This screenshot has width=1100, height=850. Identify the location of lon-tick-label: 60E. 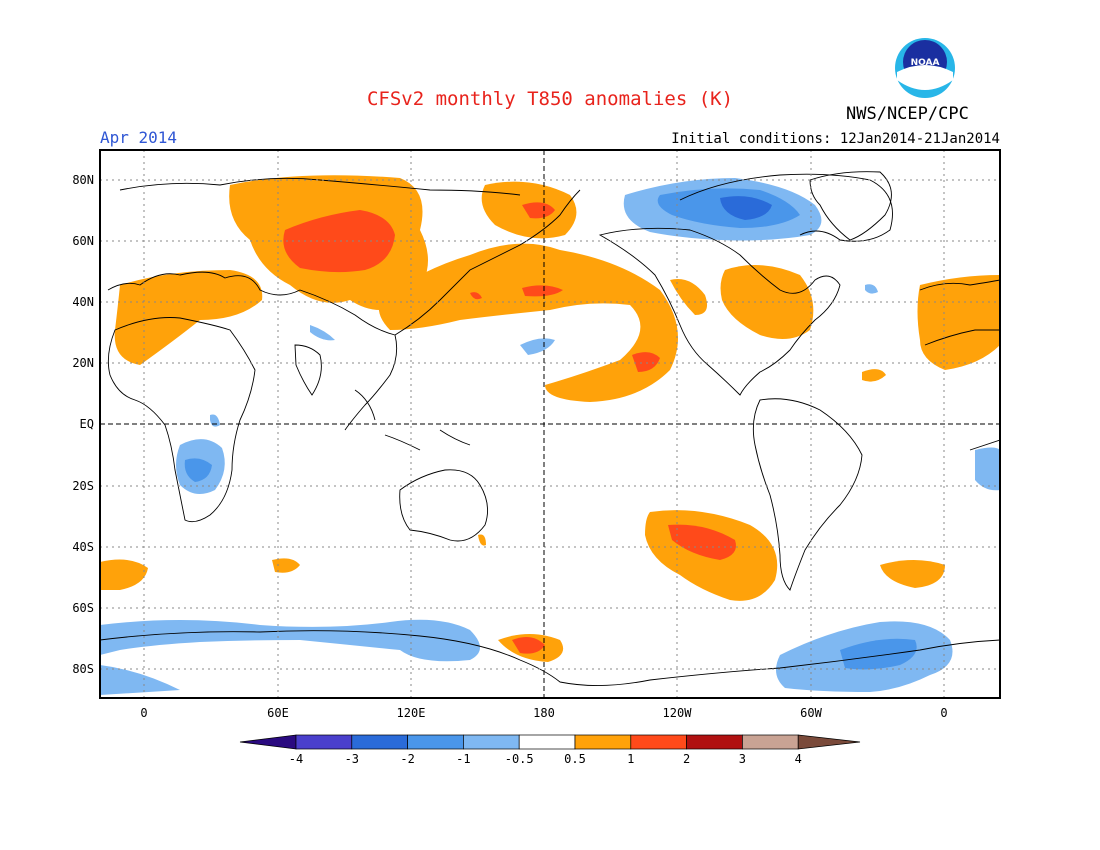
(278, 713).